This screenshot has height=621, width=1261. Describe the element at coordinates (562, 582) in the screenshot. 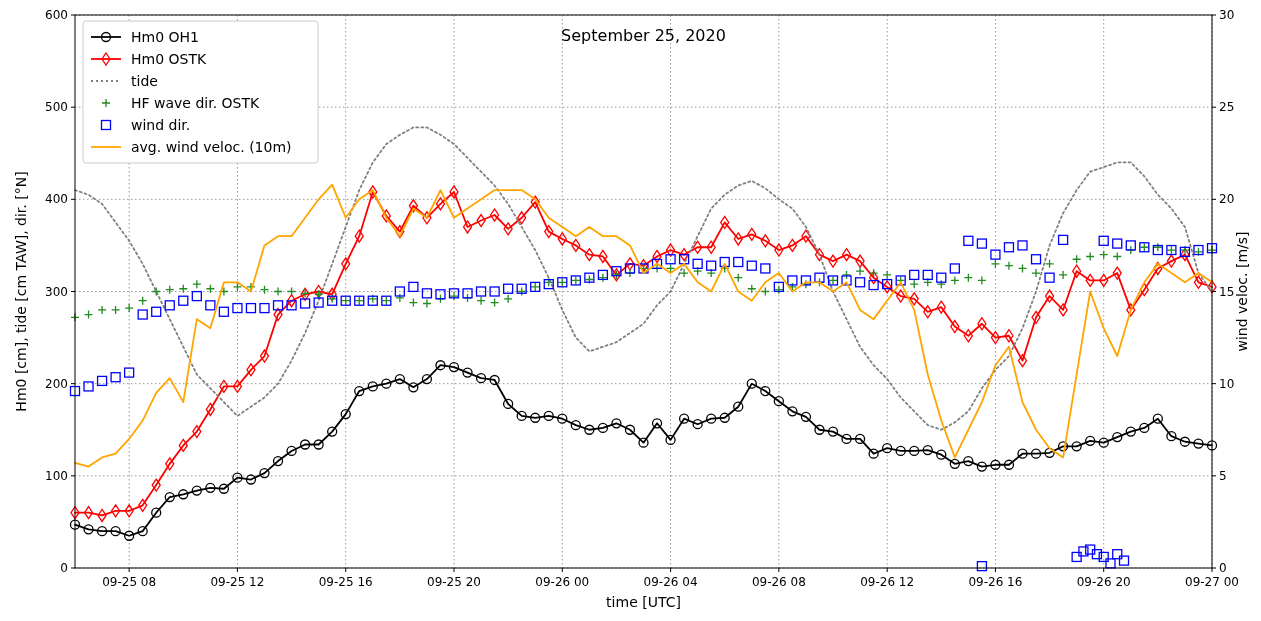

I see `x-tick-label: 09-26 00` at that location.